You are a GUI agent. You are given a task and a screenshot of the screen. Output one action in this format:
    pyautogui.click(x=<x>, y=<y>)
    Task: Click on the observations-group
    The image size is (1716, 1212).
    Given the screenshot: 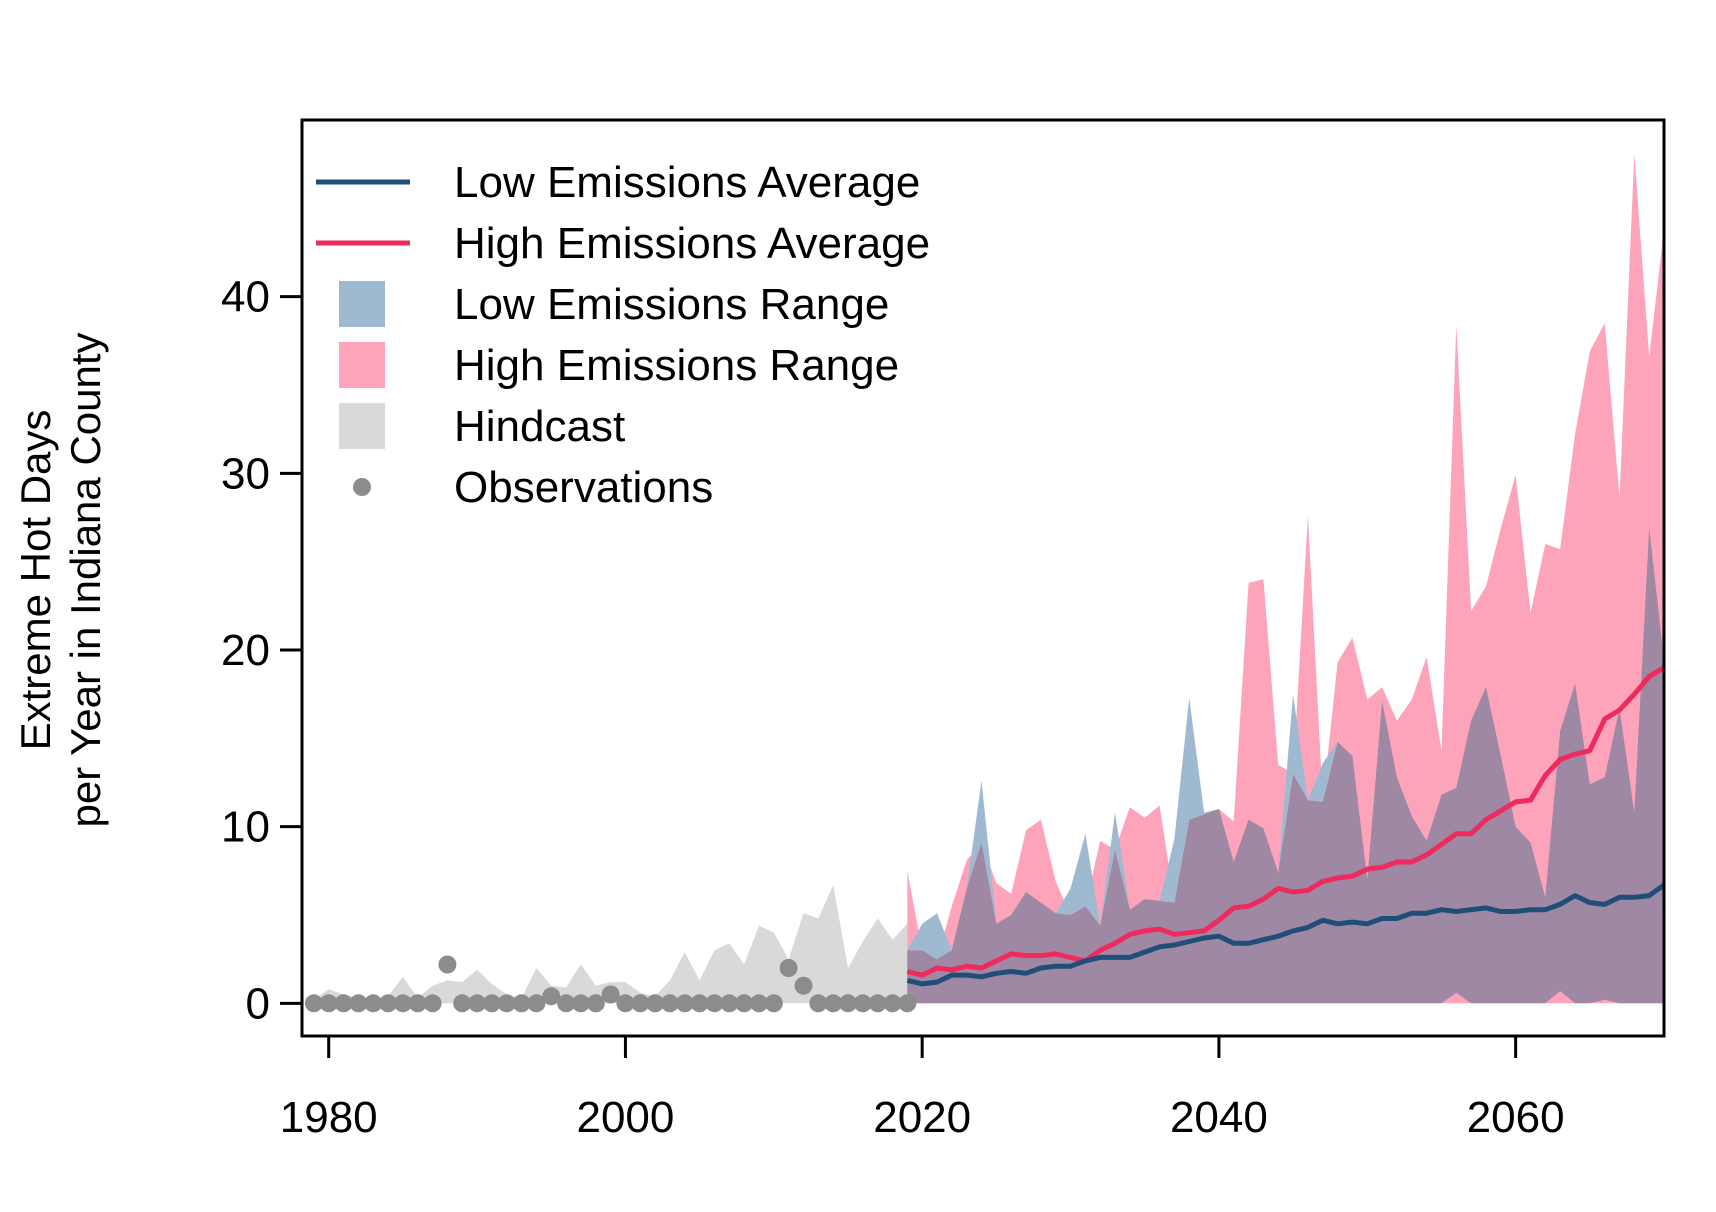 What is the action you would take?
    pyautogui.click(x=610, y=984)
    